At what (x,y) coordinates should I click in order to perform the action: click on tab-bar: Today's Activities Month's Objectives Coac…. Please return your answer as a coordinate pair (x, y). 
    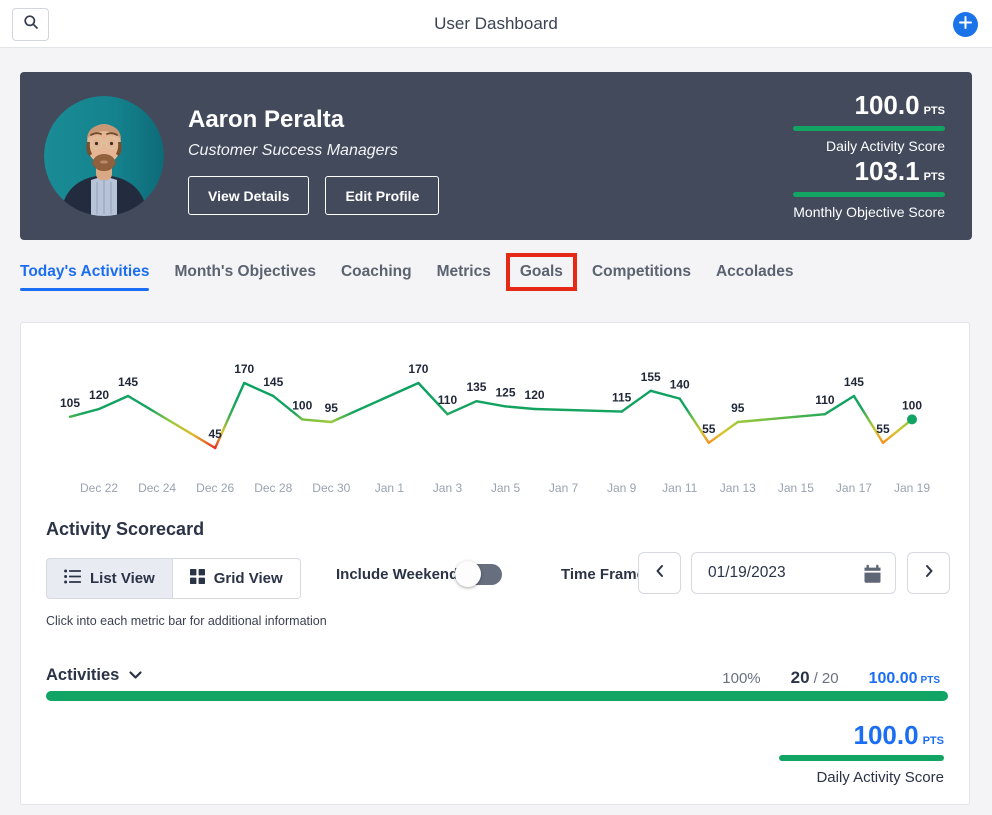
    Looking at the image, I should click on (407, 272).